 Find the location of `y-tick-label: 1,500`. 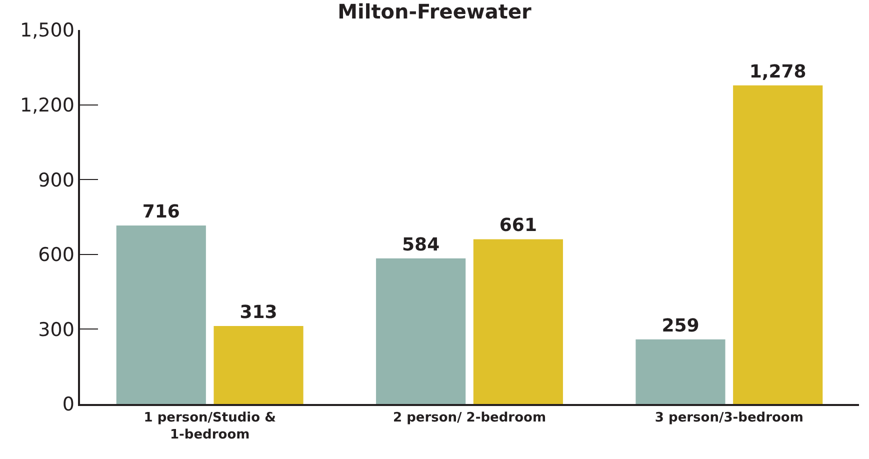

y-tick-label: 1,500 is located at coordinates (47, 31).